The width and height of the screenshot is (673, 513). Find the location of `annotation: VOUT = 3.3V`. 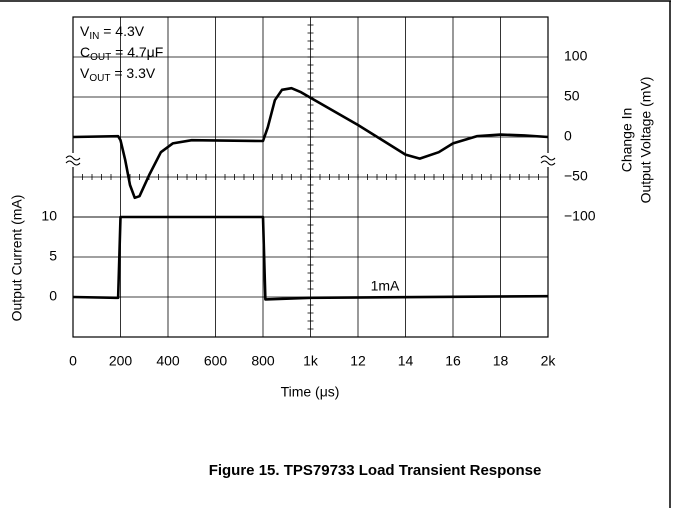

annotation: VOUT = 3.3V is located at coordinates (118, 74).